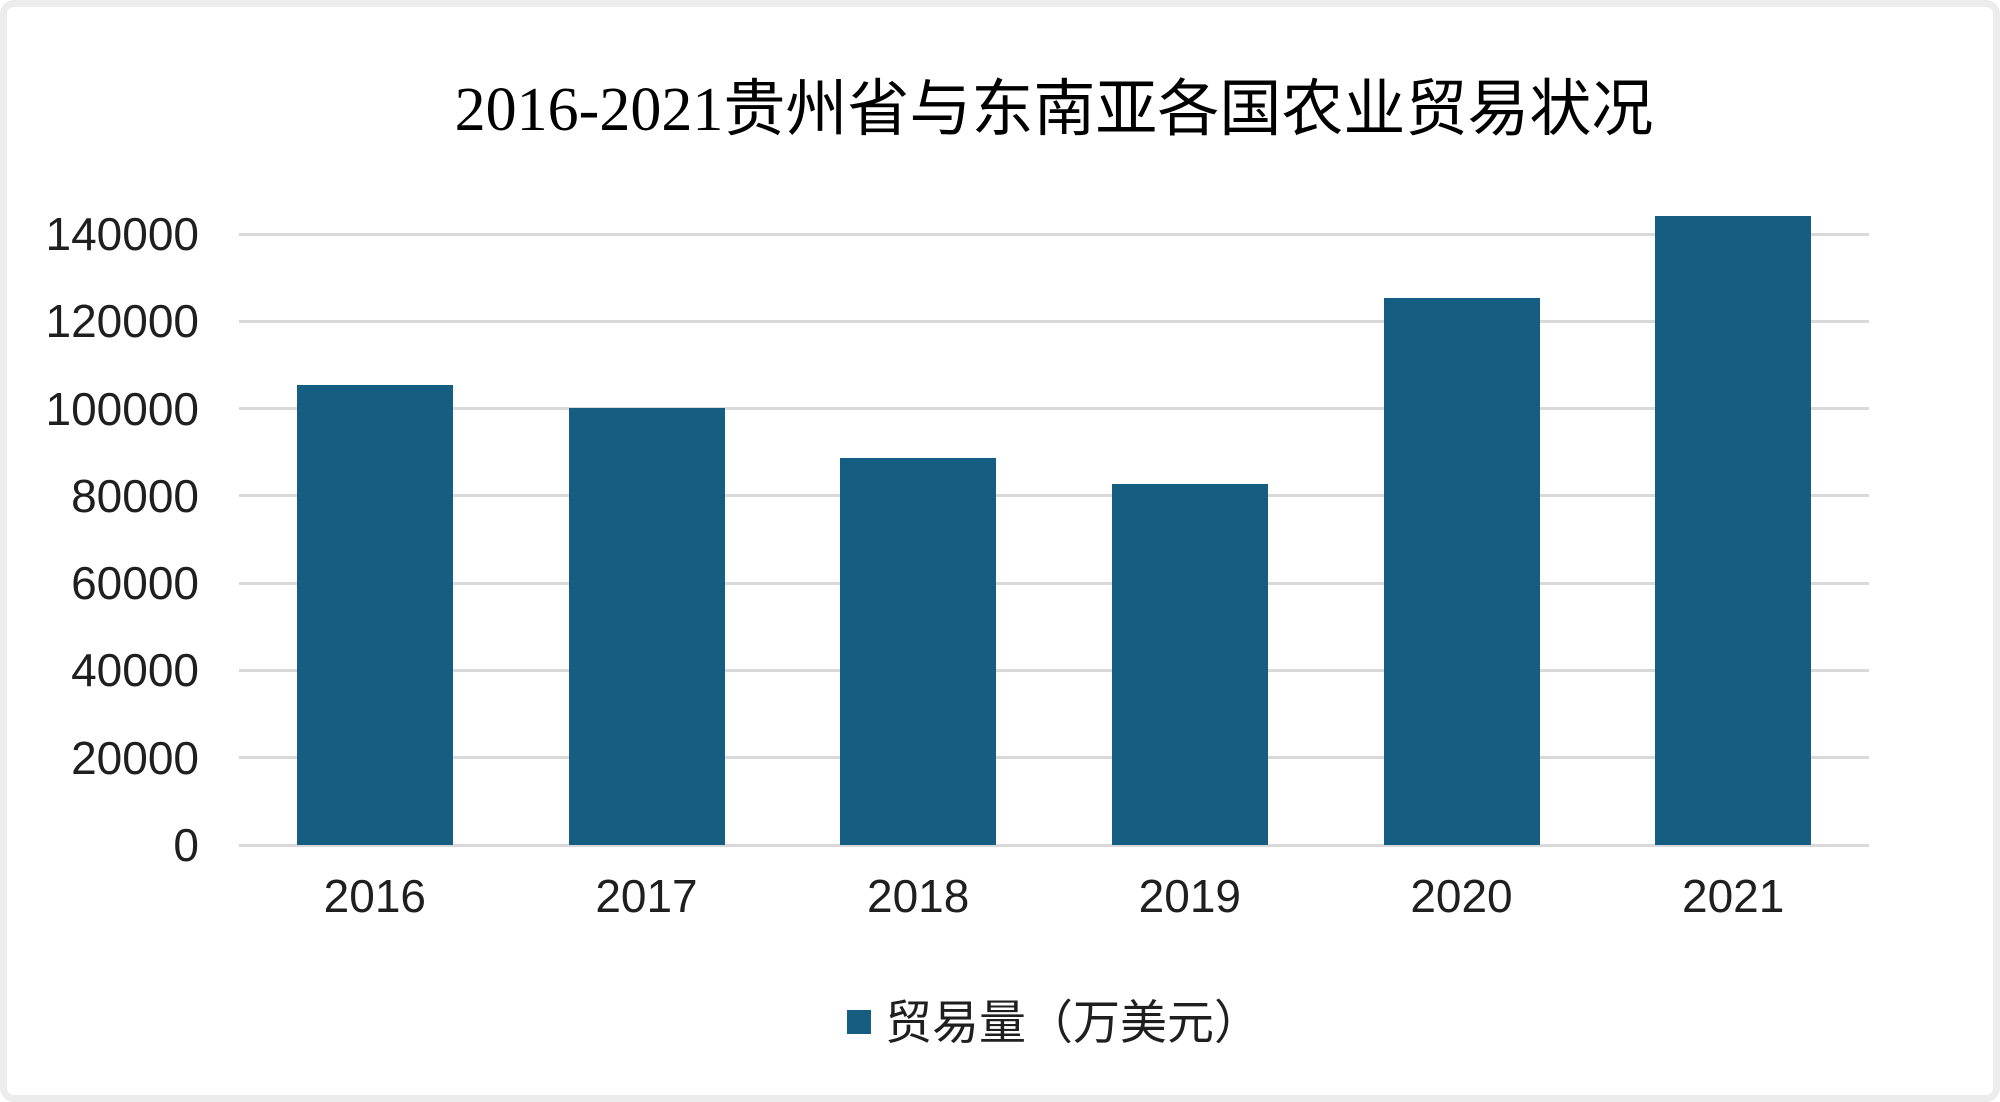 This screenshot has height=1102, width=2000. Describe the element at coordinates (1073, 1022) in the screenshot. I see `legend-label: 贸易量（万美元）` at that location.